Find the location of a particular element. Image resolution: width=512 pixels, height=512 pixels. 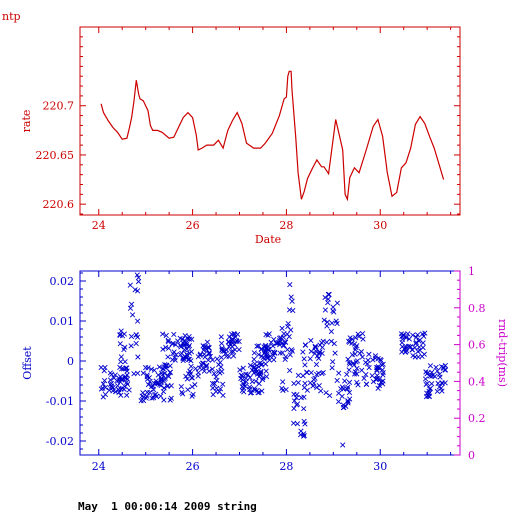

offset-y-tick-label: -0.01 is located at coordinates (60, 401).